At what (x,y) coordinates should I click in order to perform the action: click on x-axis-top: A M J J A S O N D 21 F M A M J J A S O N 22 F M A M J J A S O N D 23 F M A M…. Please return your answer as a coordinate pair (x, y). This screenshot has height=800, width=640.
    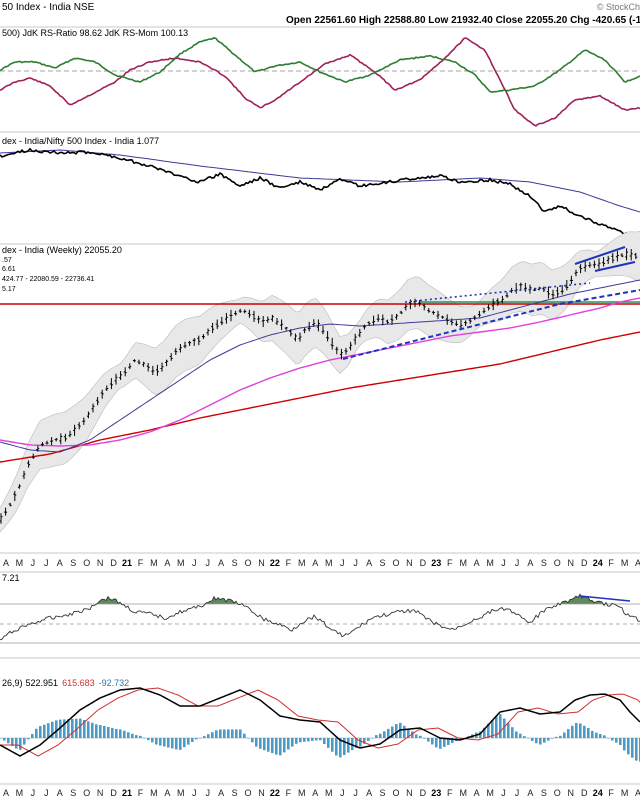
    Looking at the image, I should click on (321, 563).